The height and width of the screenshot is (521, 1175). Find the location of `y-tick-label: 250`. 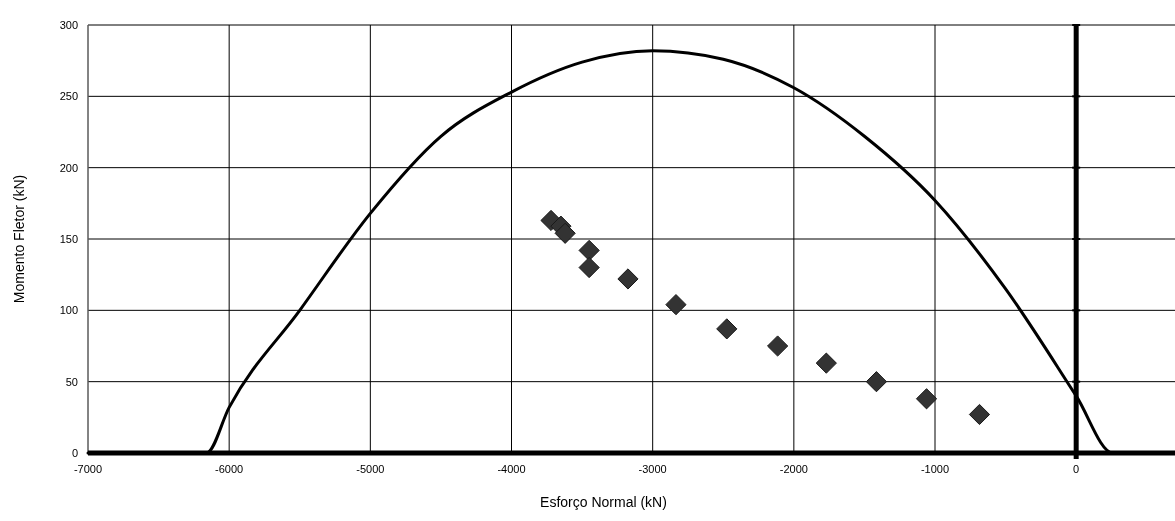

y-tick-label: 250 is located at coordinates (68, 96).